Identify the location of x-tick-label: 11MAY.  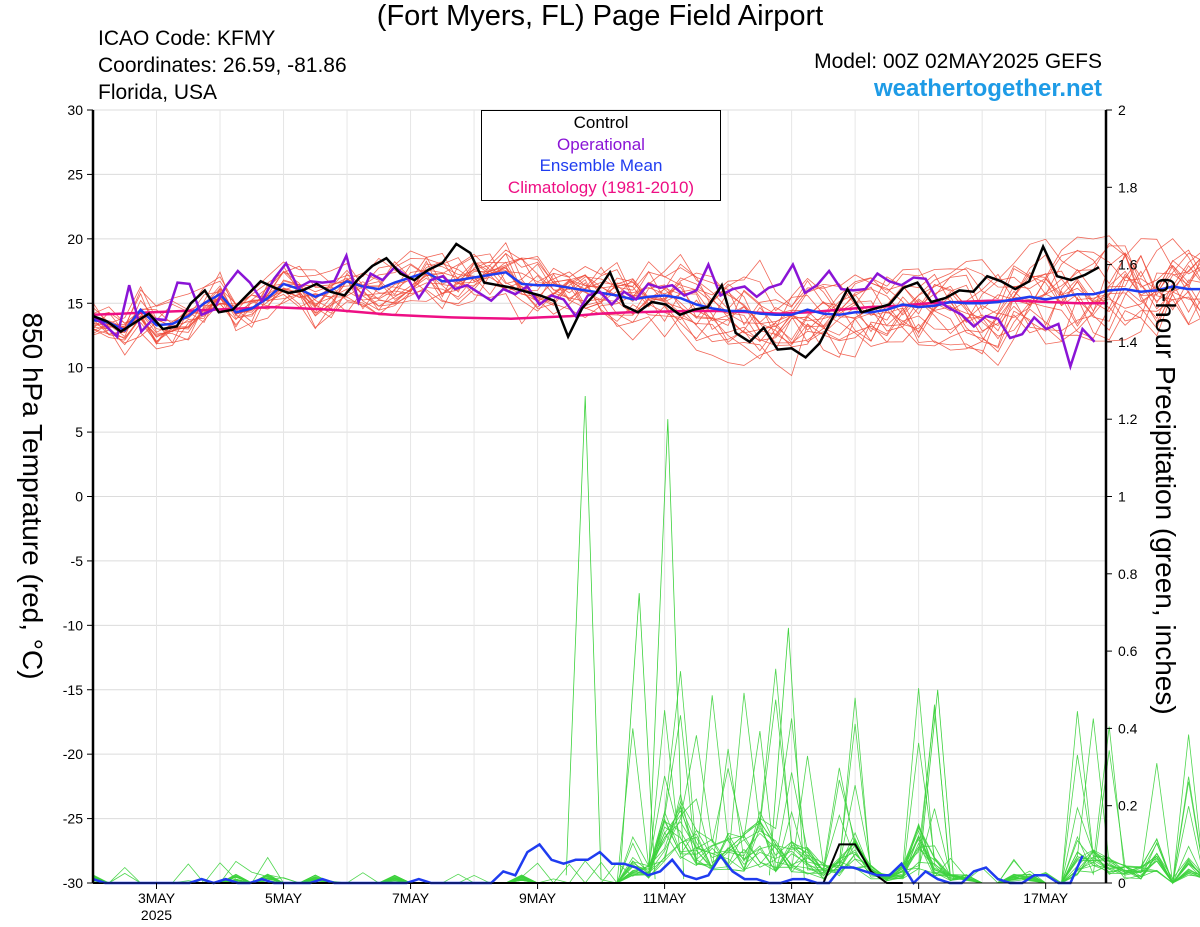
(665, 898).